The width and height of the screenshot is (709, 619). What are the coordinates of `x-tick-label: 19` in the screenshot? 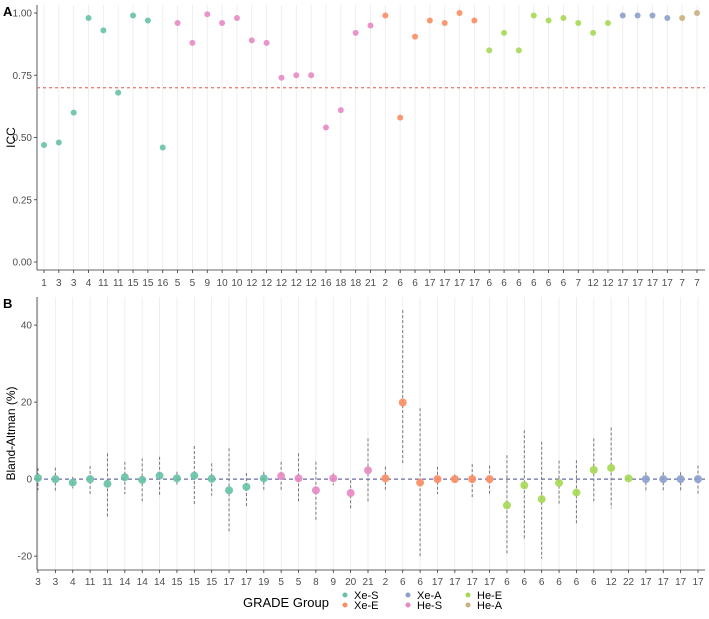 It's located at (264, 582).